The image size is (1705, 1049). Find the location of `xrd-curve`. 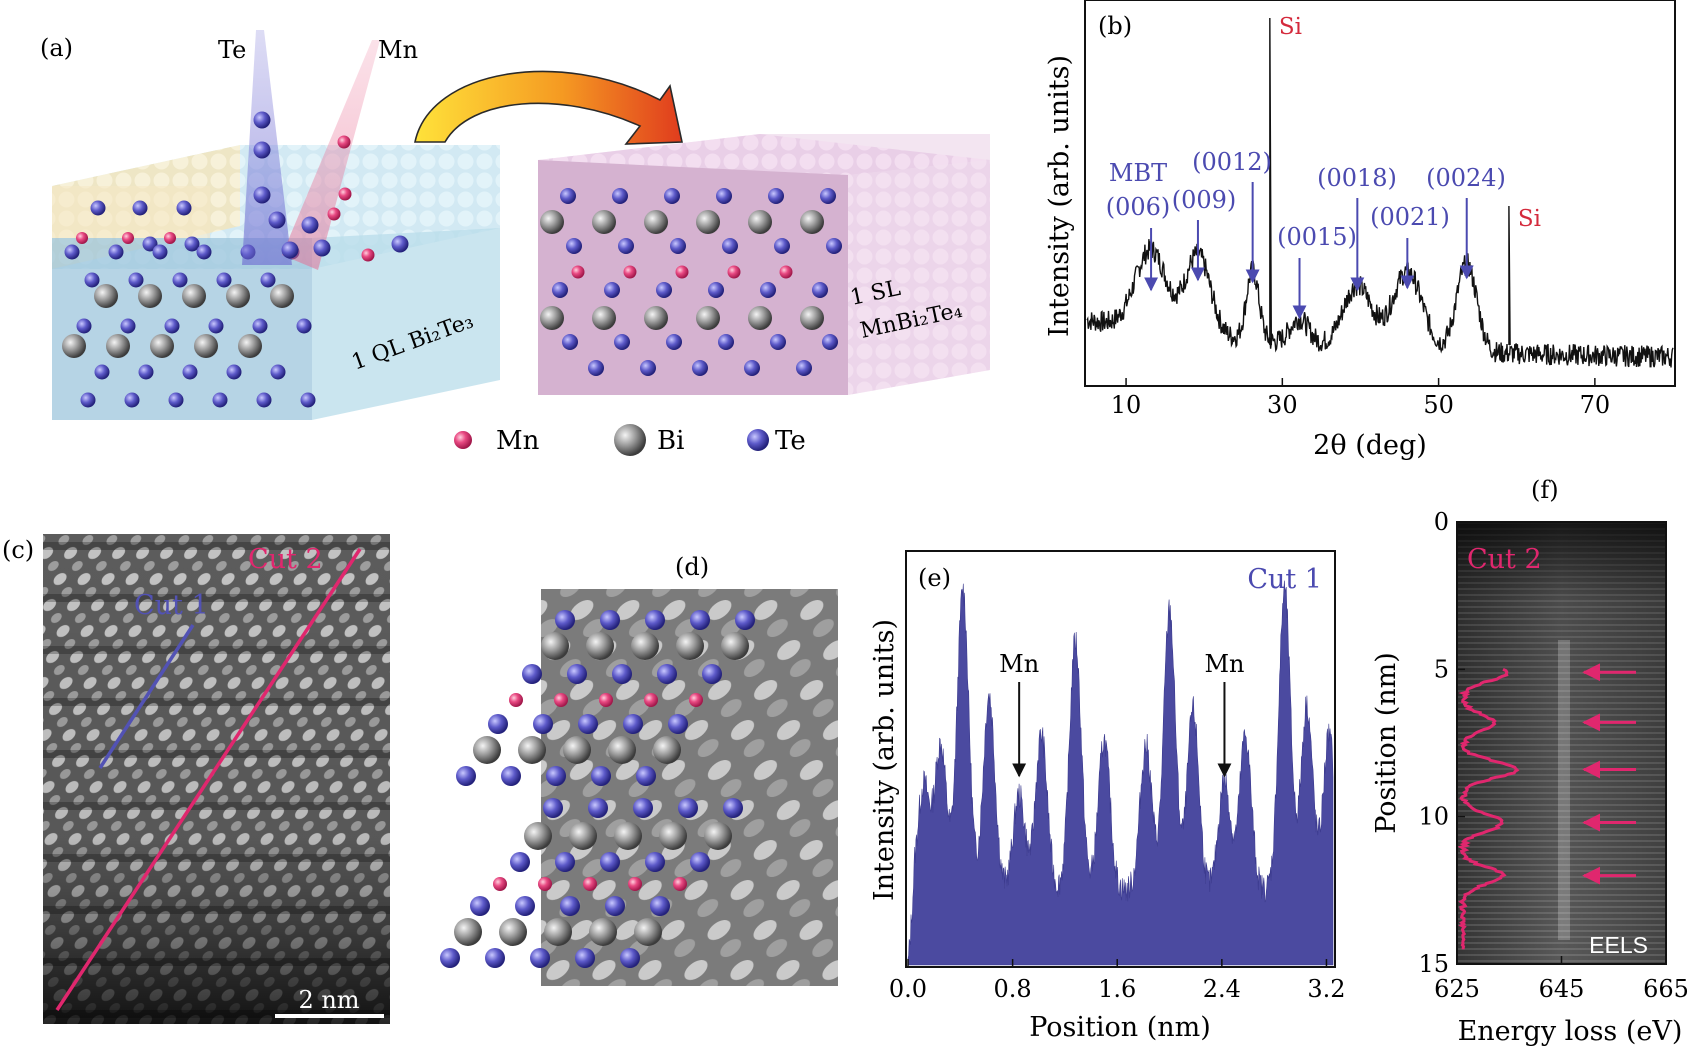

xrd-curve is located at coordinates (1380, 192).